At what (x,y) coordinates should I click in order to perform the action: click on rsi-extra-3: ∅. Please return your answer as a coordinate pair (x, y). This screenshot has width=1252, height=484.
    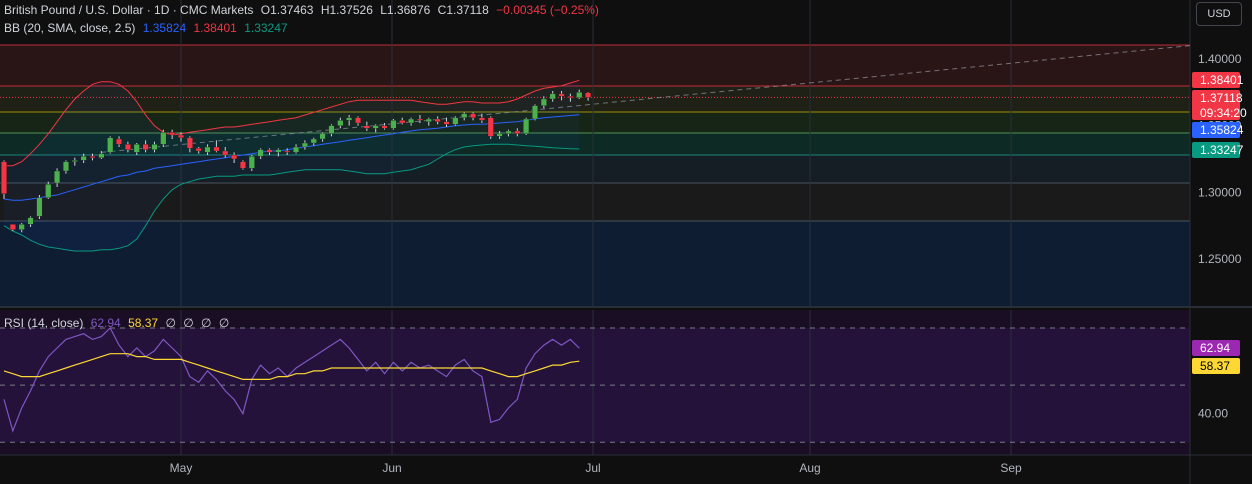
    Looking at the image, I should click on (206, 323).